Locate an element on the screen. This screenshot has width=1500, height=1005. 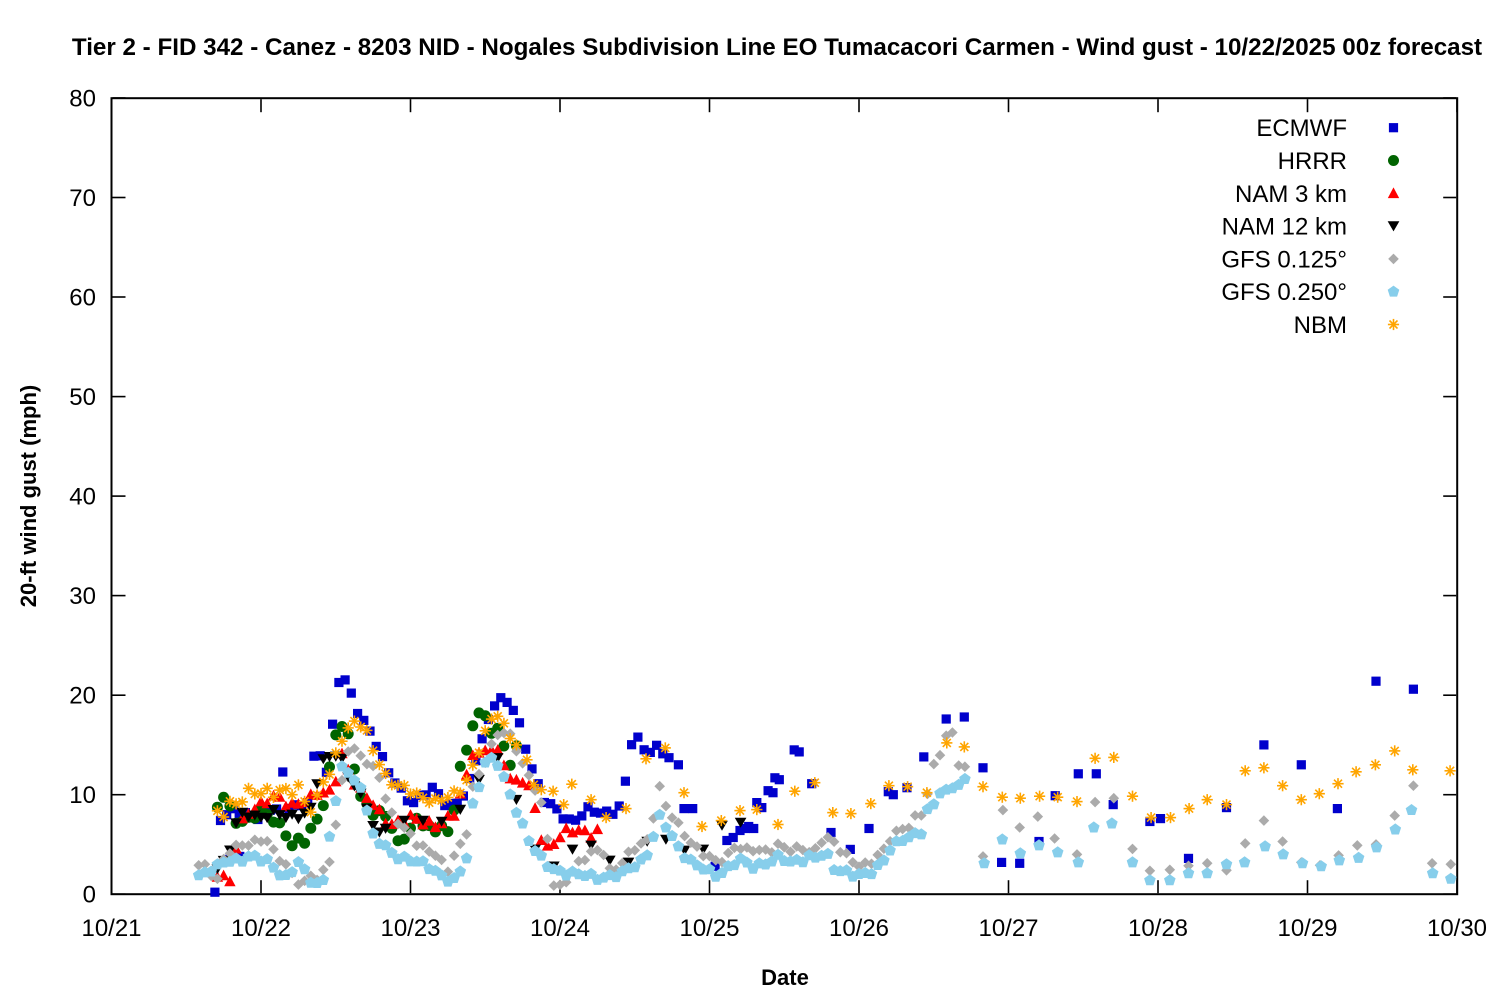
svg-text: 10/21 is located at coordinates (111, 928).